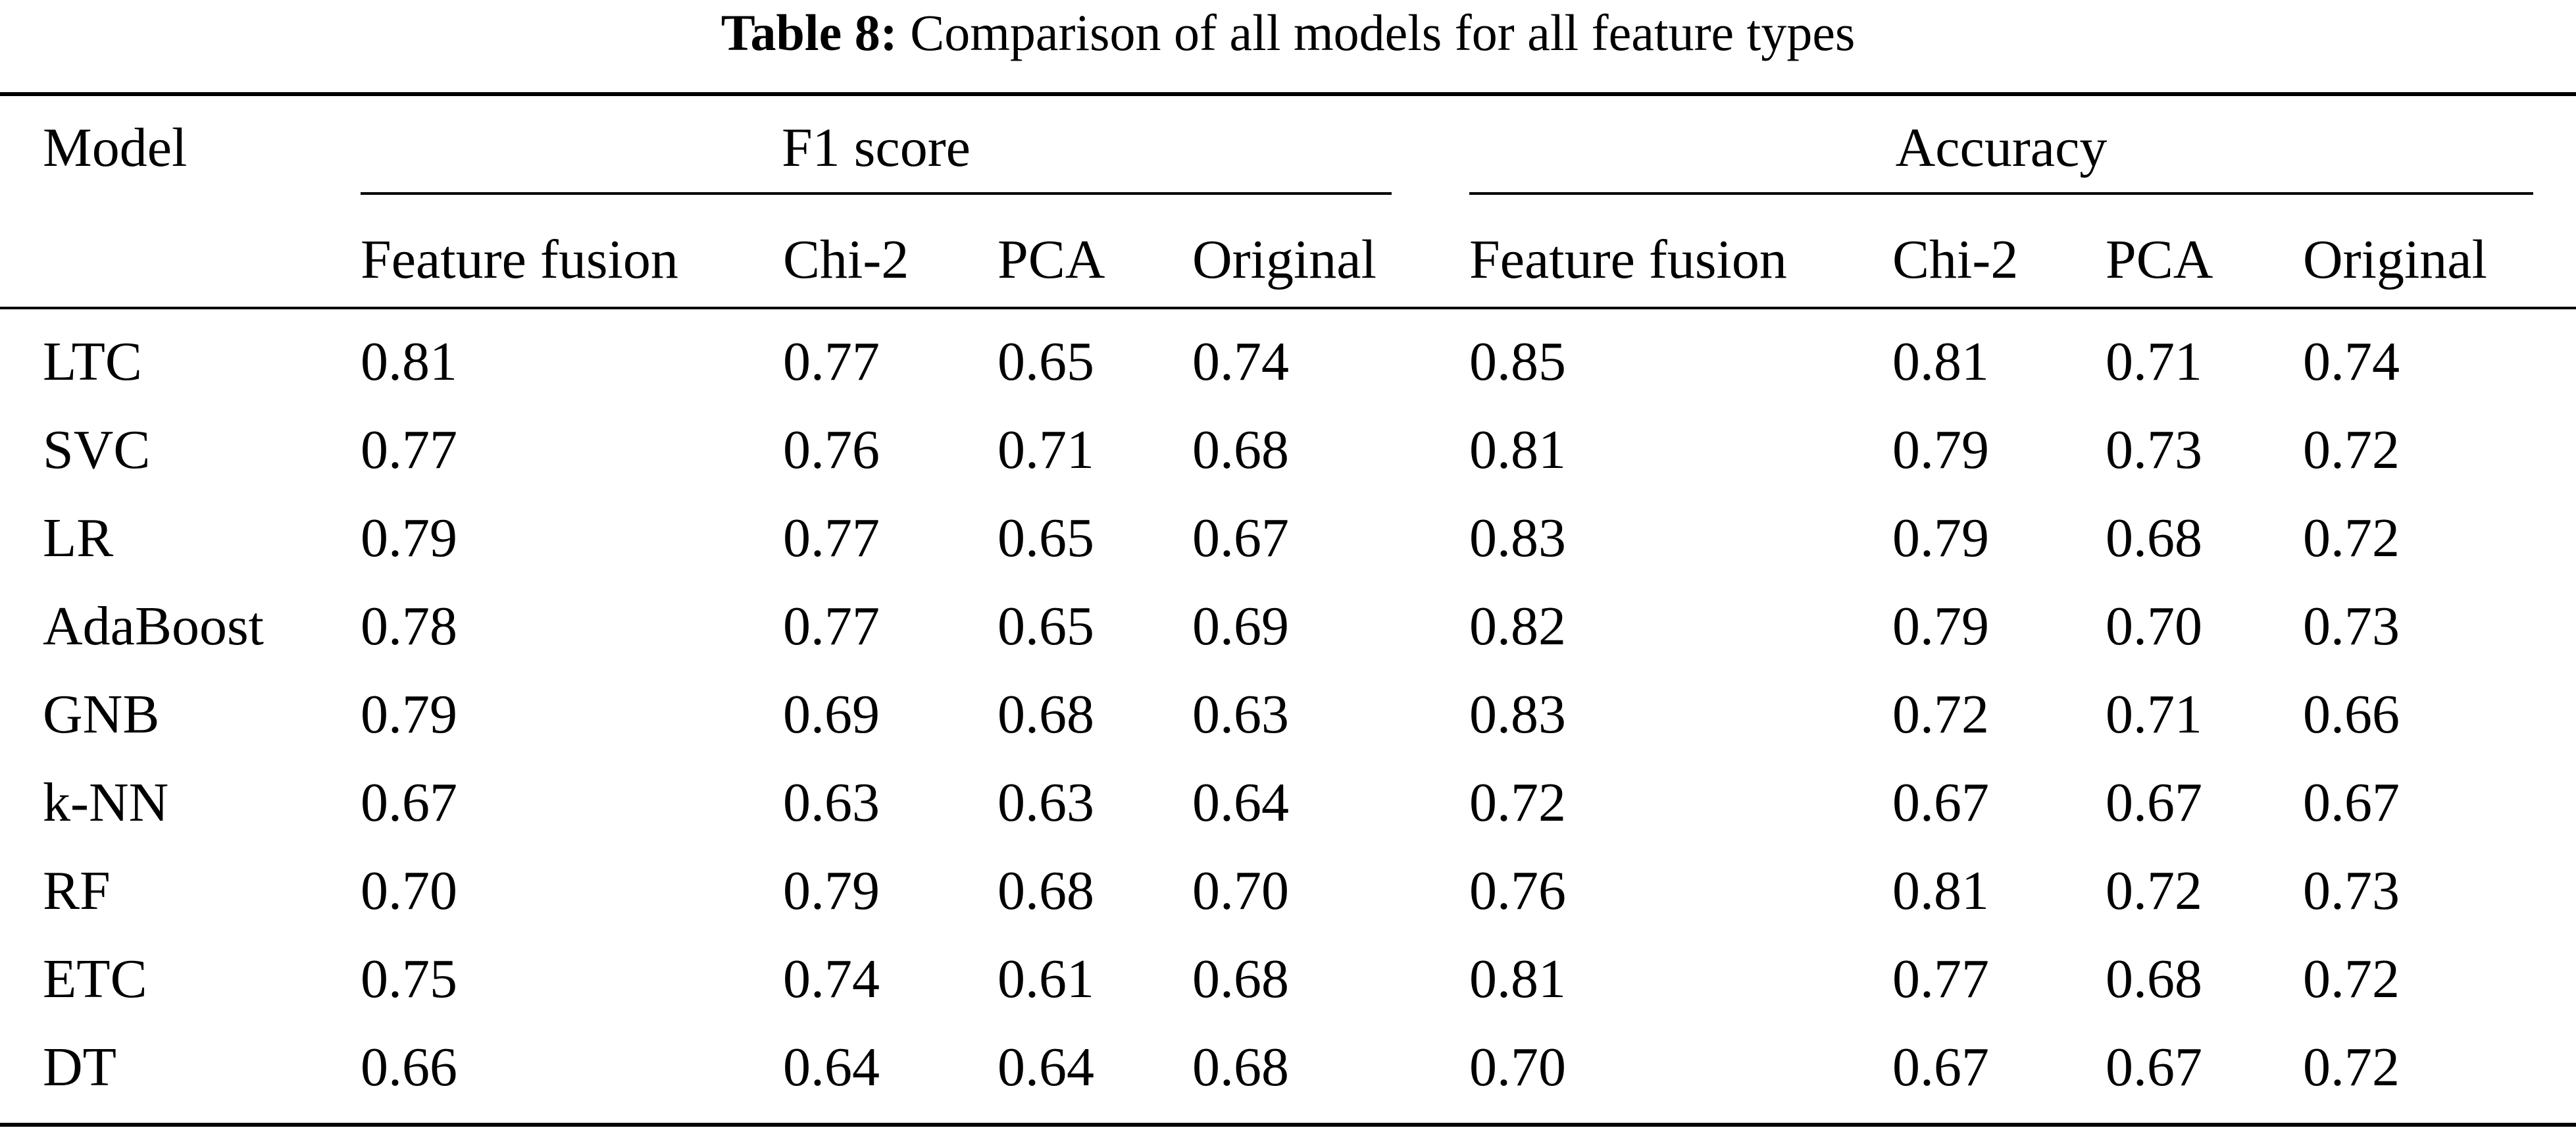 The width and height of the screenshot is (2576, 1132). What do you see at coordinates (809, 32) in the screenshot?
I see `table-caption-label: Table 8:` at bounding box center [809, 32].